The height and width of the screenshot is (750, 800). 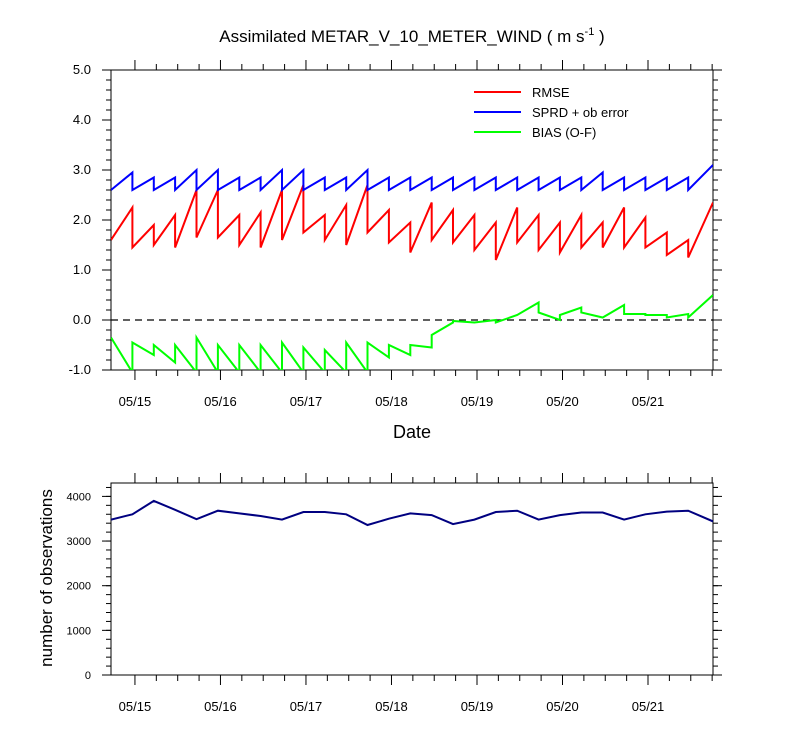 I want to click on series-line-rmse, so click(x=412, y=222).